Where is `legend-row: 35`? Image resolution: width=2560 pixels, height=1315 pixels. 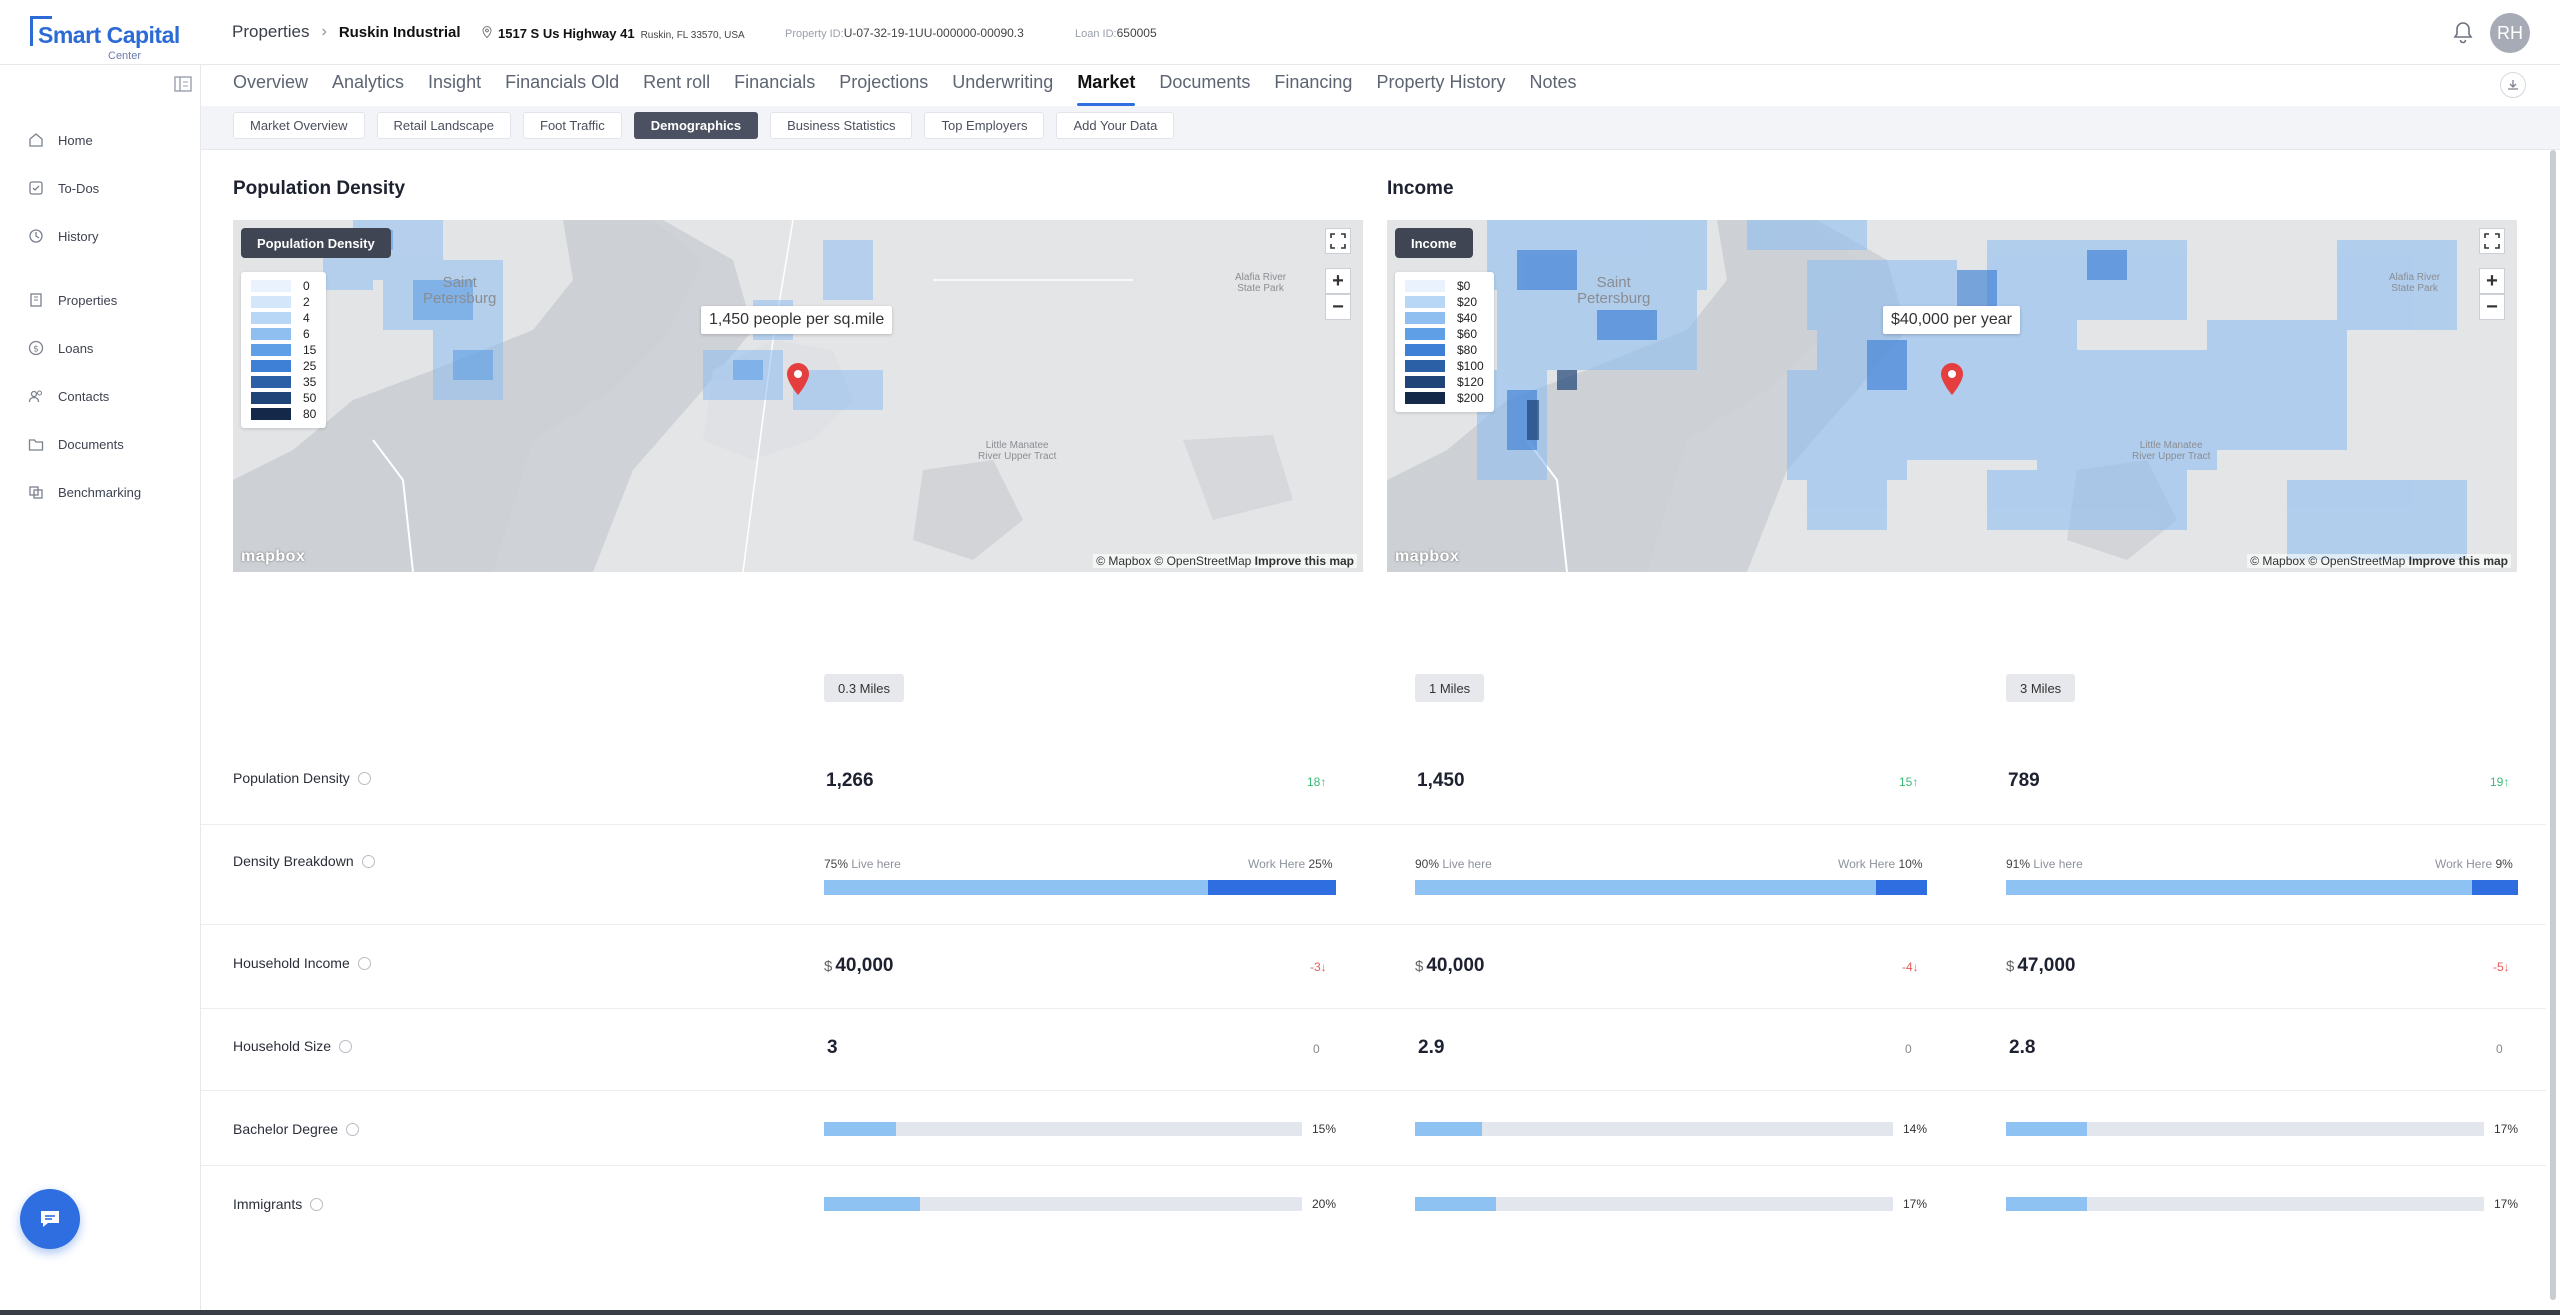
legend-row: 35 is located at coordinates (283, 382).